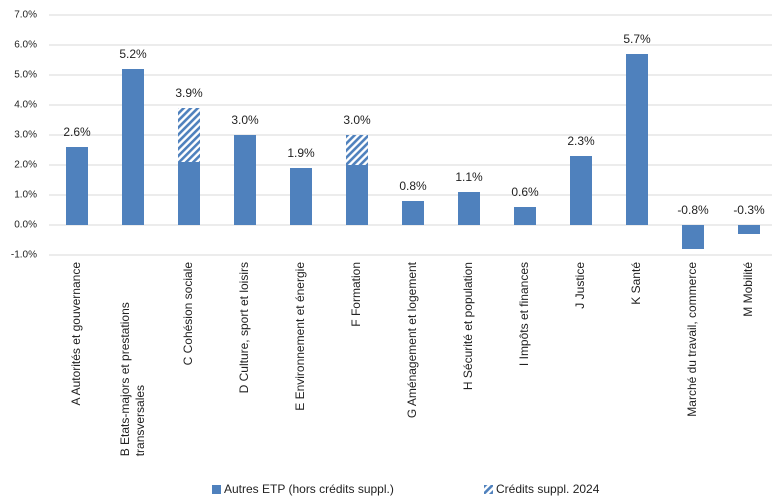 The width and height of the screenshot is (774, 503). Describe the element at coordinates (581, 141) in the screenshot. I see `data-label: 2.3%` at that location.